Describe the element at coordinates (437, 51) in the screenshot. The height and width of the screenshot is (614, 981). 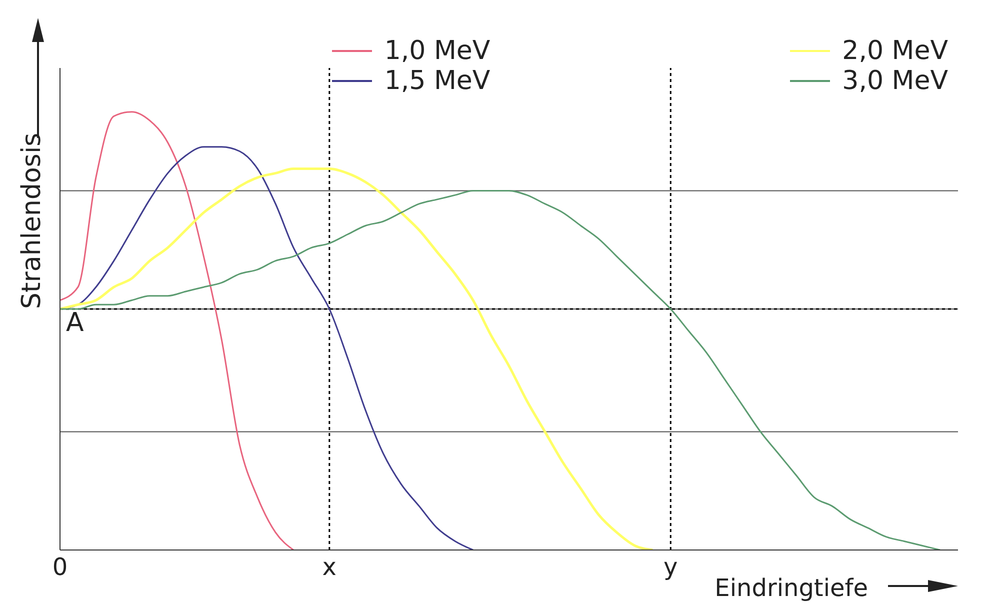
I see `legend-label: 1,0 MeV` at that location.